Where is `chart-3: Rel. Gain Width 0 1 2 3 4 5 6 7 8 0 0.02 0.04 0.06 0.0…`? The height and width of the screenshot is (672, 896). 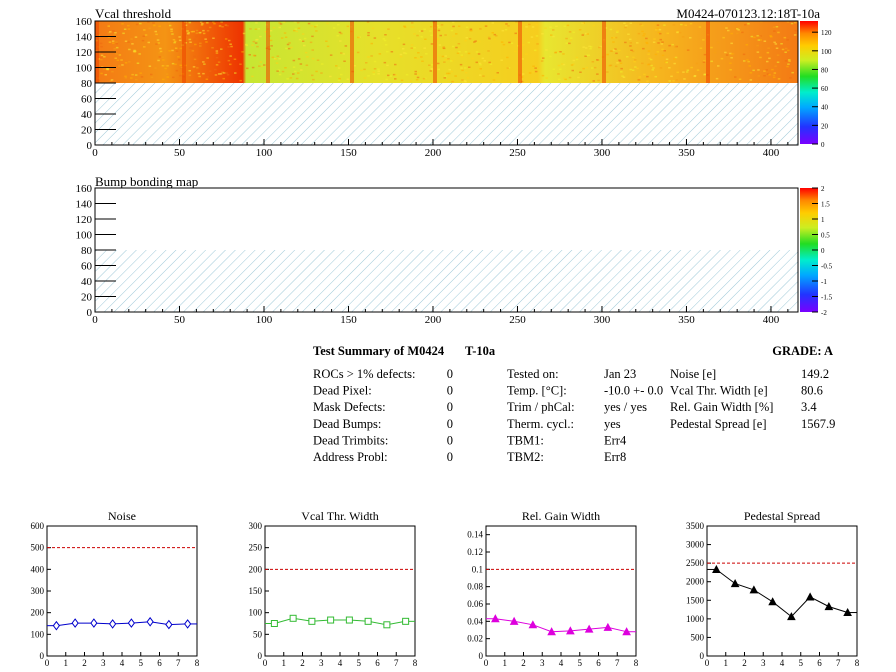 chart-3: Rel. Gain Width 0 1 2 3 4 5 6 7 8 0 0.02 0.04 0.06 0.0… is located at coordinates (553, 588).